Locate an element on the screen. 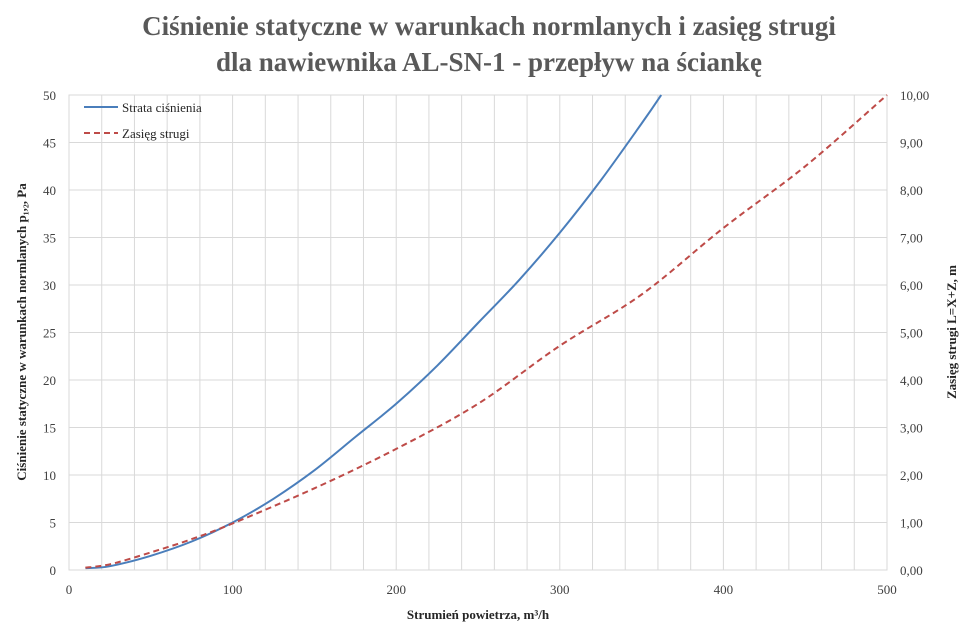 The image size is (978, 639). x-tick-label: 400 is located at coordinates (724, 589).